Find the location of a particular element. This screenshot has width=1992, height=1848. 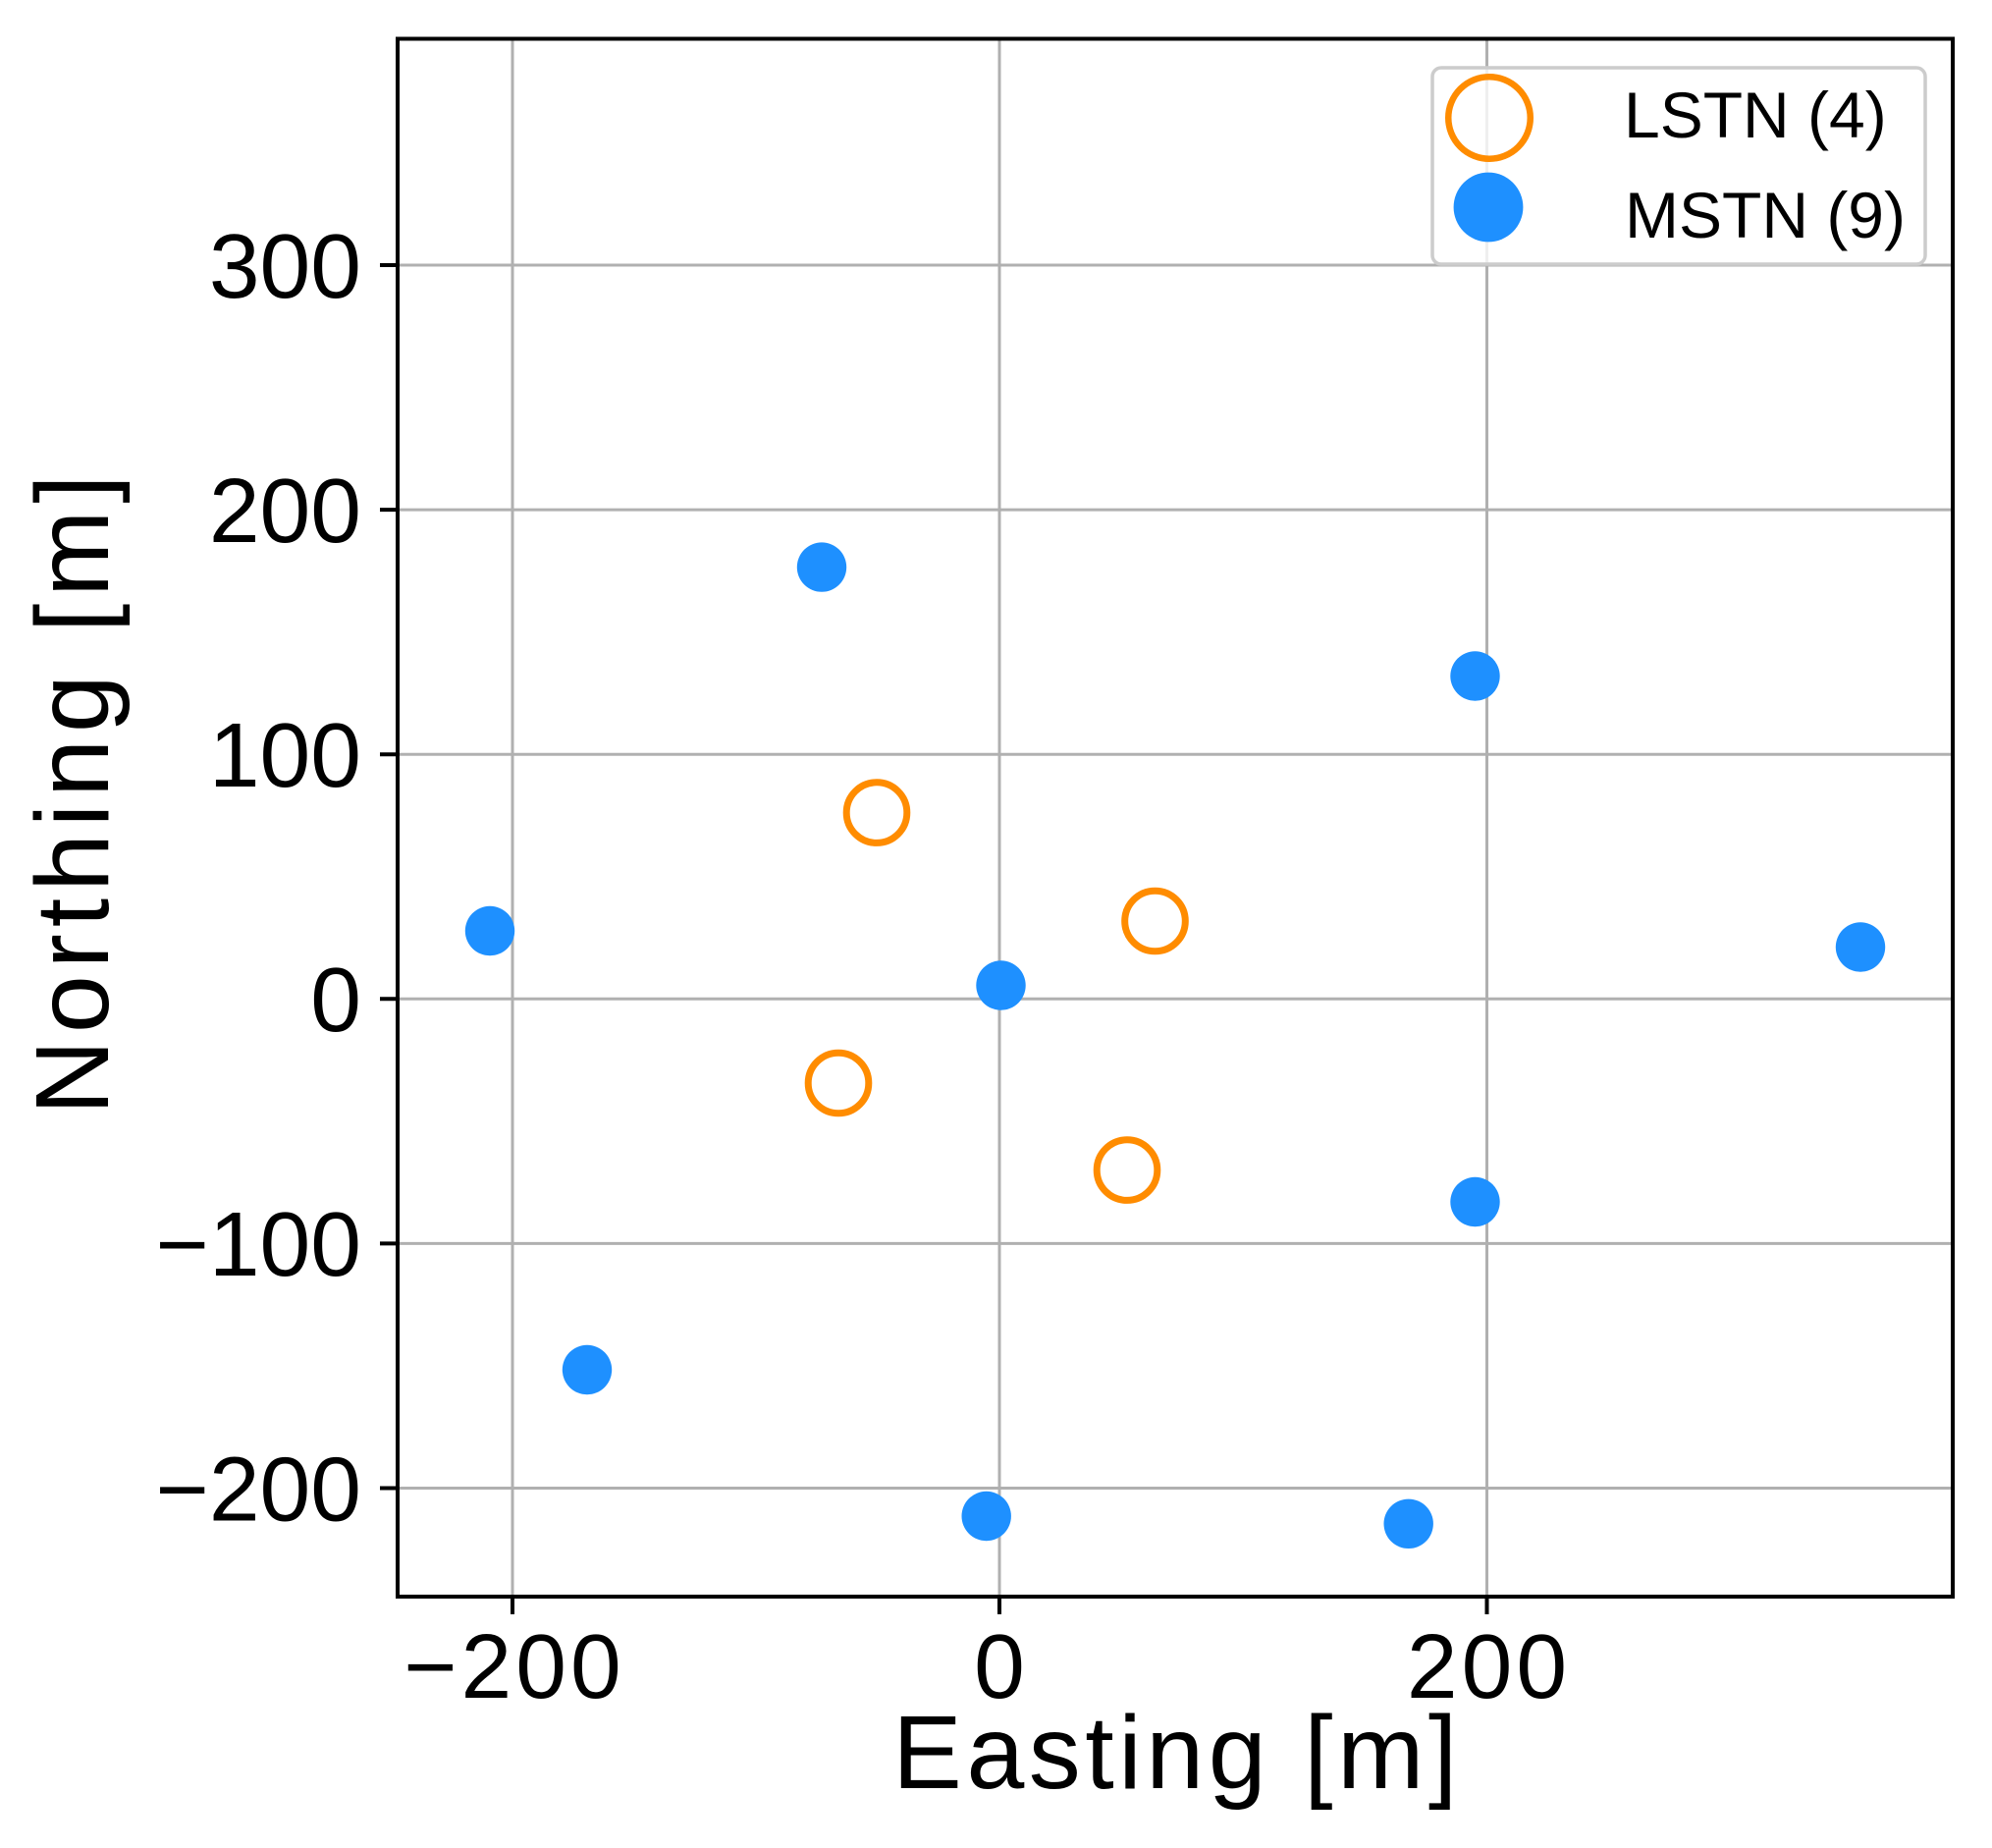

svg-text: 100 is located at coordinates (285, 755).